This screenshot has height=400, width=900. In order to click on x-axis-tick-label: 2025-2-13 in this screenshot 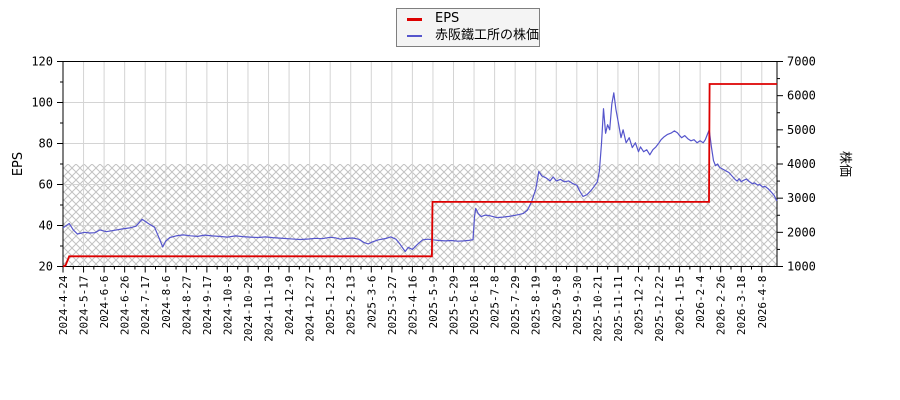, I will do `click(351, 306)`.